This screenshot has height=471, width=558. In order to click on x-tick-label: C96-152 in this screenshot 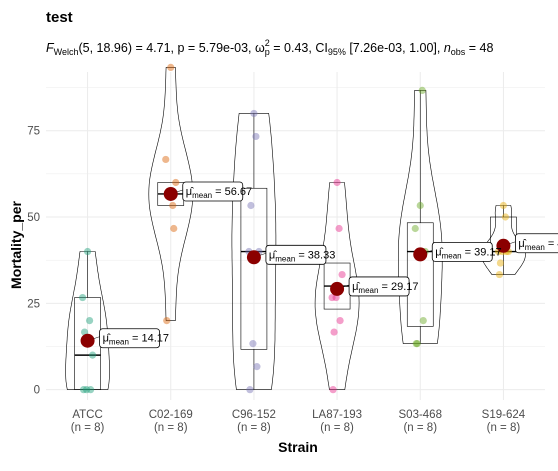, I will do `click(254, 415)`.